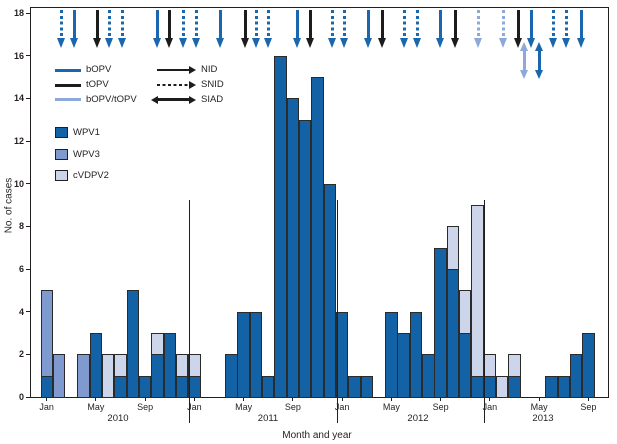 This screenshot has width=617, height=444. I want to click on x-axis-title: Month and year, so click(317, 435).